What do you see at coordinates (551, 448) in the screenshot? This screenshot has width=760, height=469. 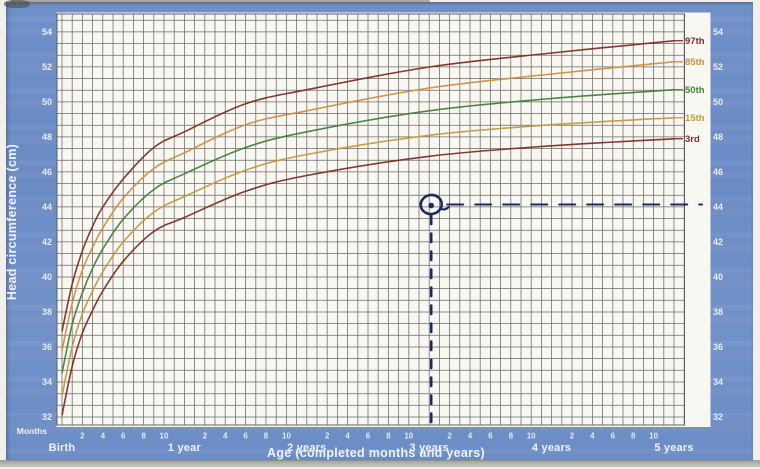 I see `x-year-label-4: 4 years` at bounding box center [551, 448].